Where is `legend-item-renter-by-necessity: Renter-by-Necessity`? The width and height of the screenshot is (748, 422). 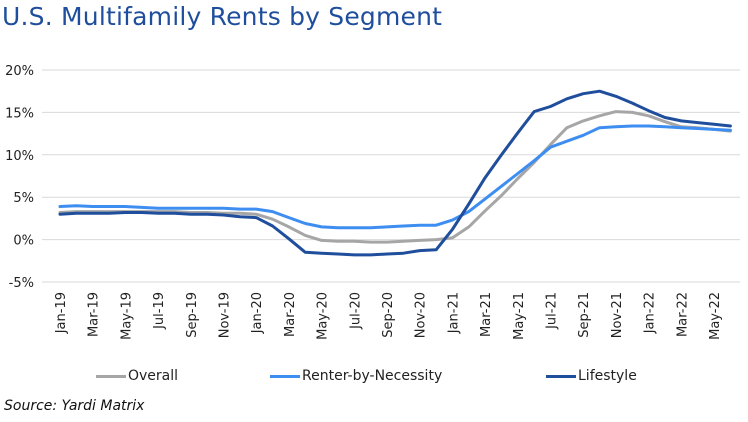 legend-item-renter-by-necessity: Renter-by-Necessity is located at coordinates (356, 376).